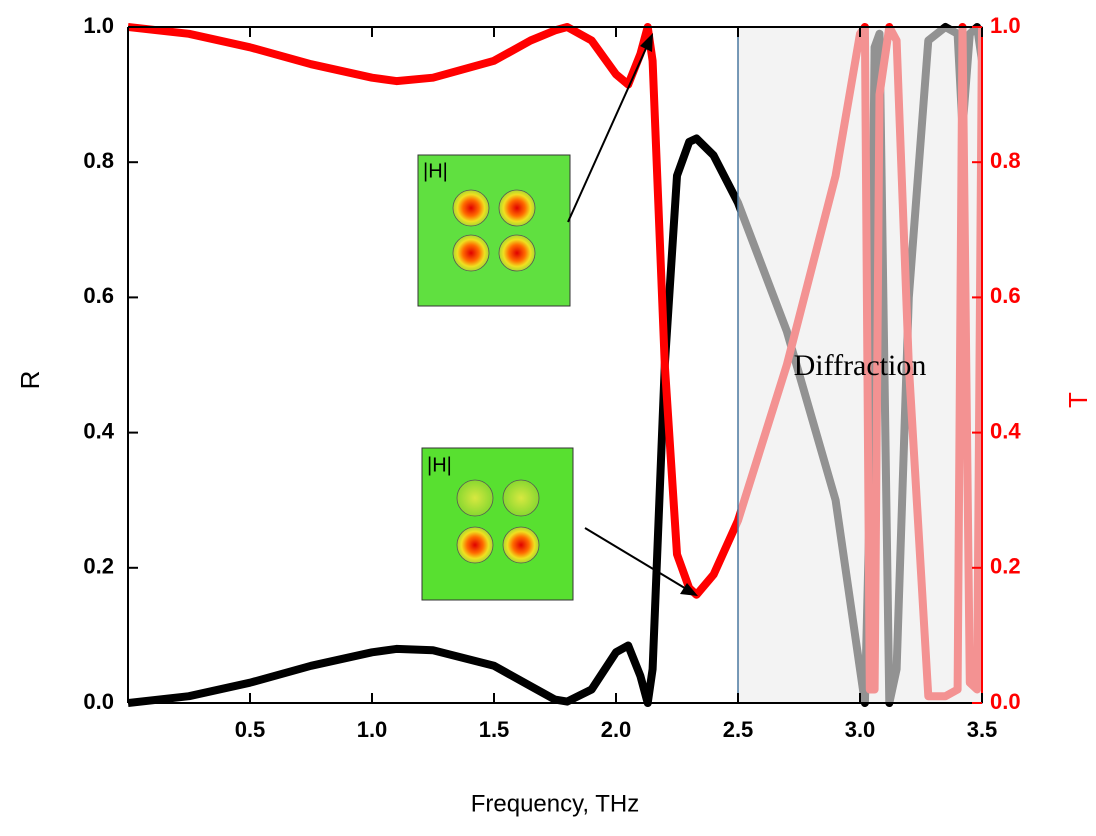  Describe the element at coordinates (250, 729) in the screenshot. I see `x-tick-label: 0.5` at that location.